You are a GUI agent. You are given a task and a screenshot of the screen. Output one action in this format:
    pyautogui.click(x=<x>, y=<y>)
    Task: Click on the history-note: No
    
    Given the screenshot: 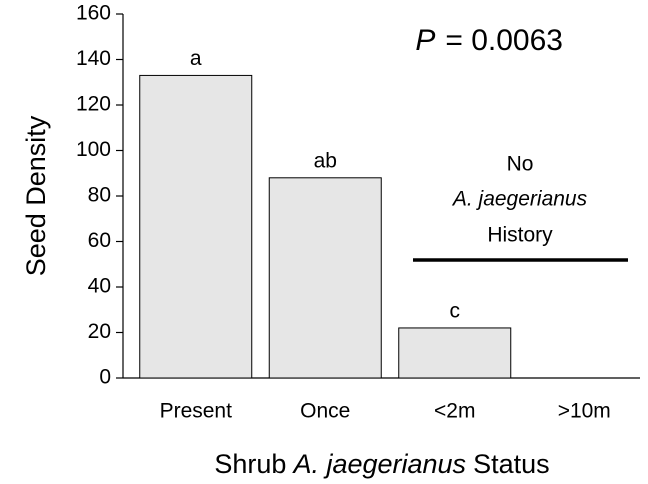 What is the action you would take?
    pyautogui.click(x=520, y=164)
    